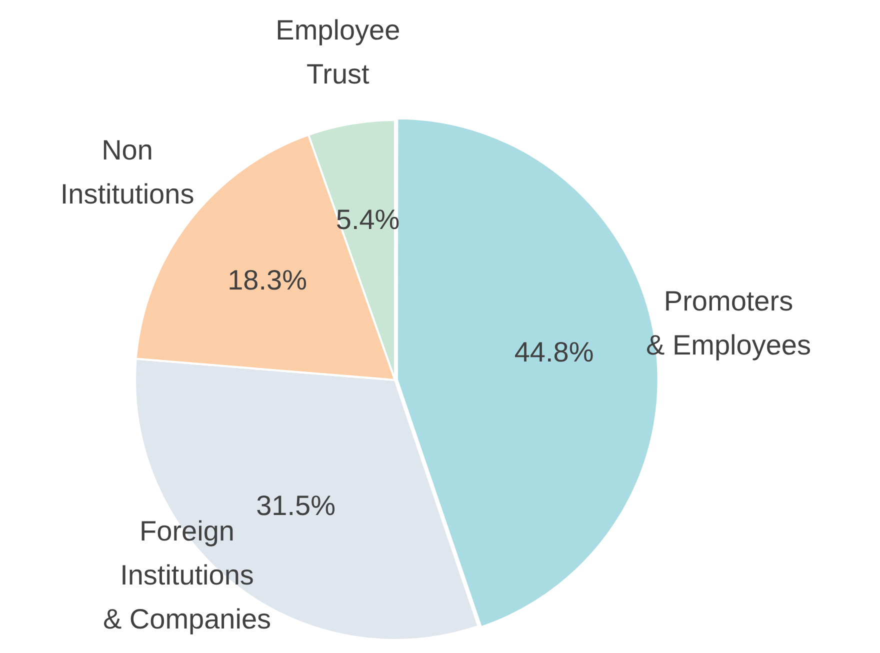 This screenshot has height=653, width=880. Describe the element at coordinates (728, 323) in the screenshot. I see `slice-label: Promoters & Employees` at that location.